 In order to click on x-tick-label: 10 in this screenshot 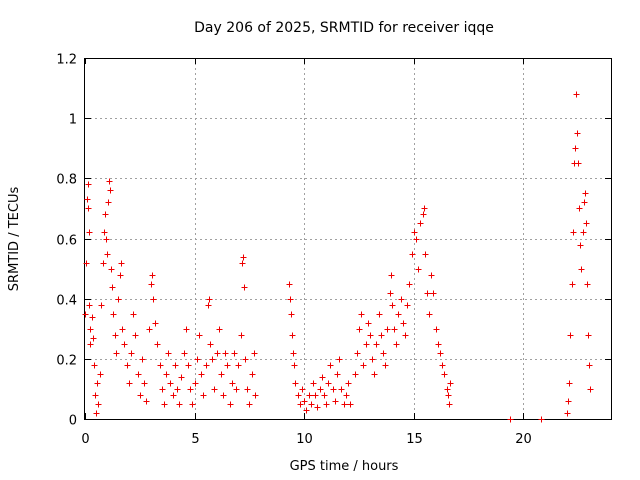, I will do `click(304, 439)`.